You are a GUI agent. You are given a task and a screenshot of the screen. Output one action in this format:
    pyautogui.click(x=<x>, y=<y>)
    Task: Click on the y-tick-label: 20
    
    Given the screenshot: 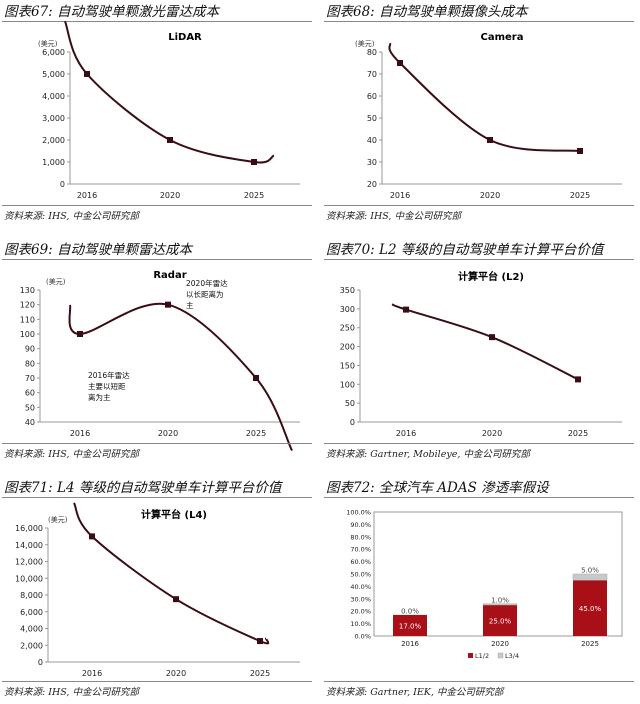 What is the action you would take?
    pyautogui.click(x=372, y=184)
    